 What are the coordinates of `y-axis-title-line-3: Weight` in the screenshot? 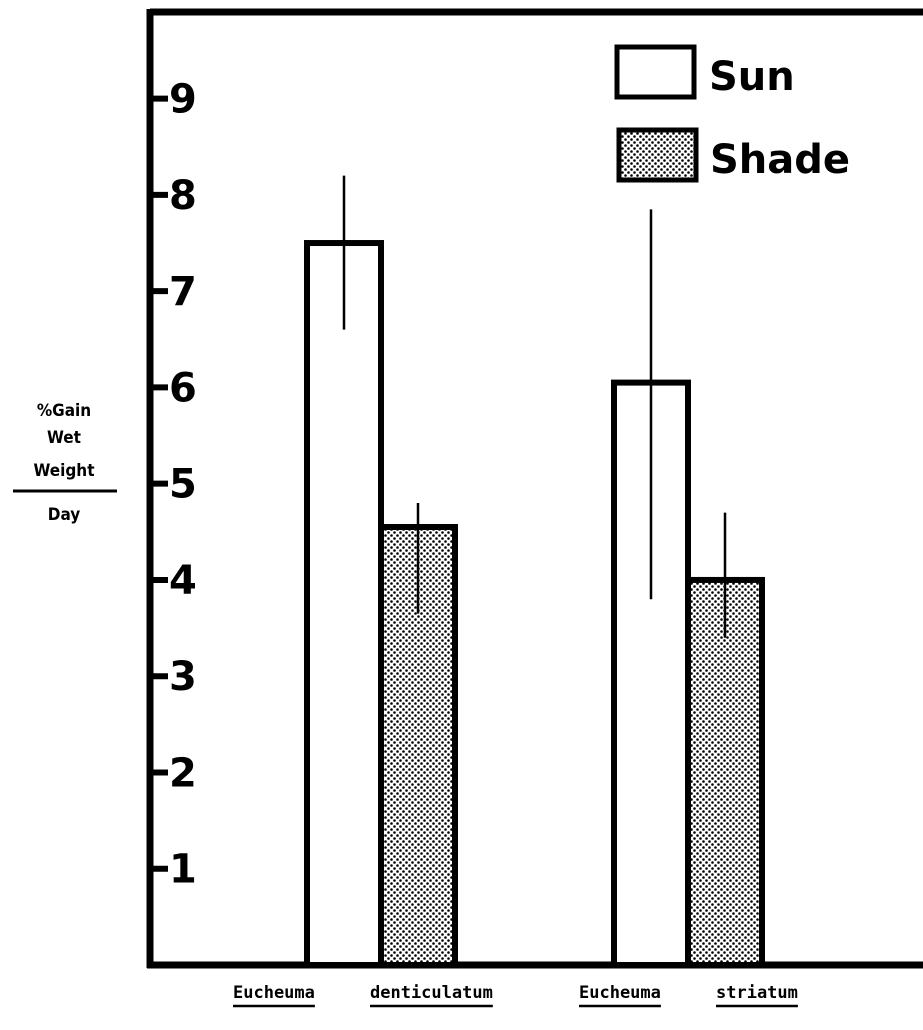 It's located at (63, 471).